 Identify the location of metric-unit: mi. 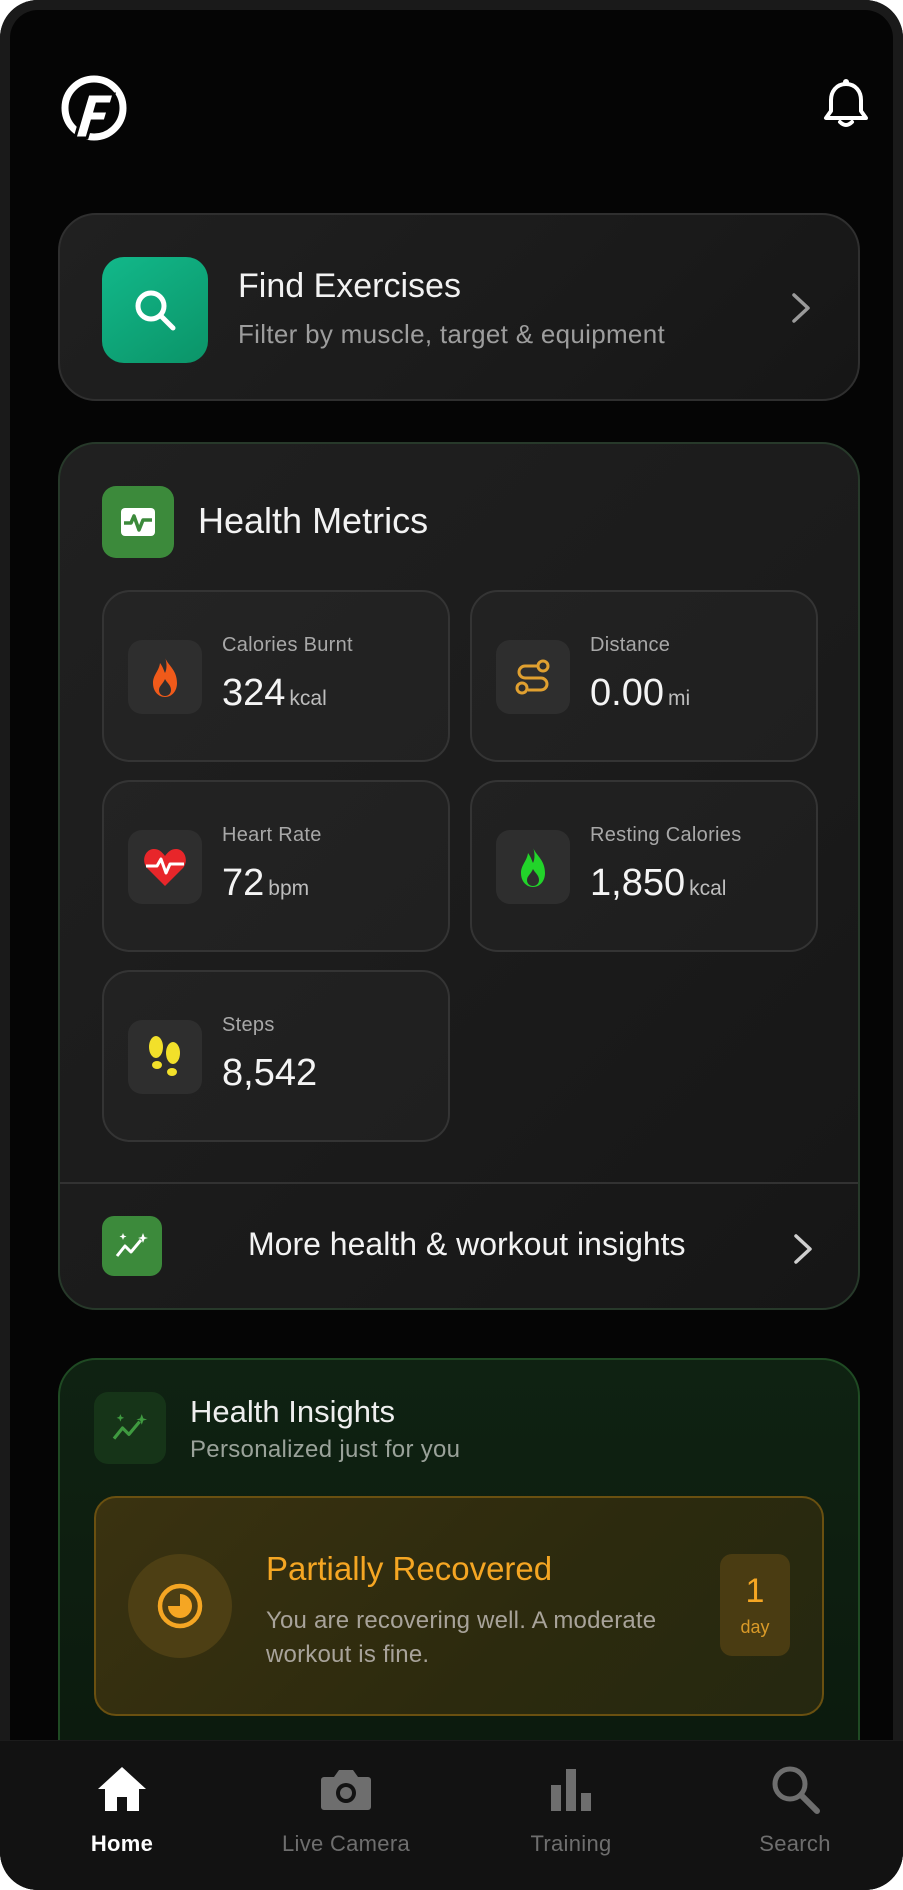
(679, 698).